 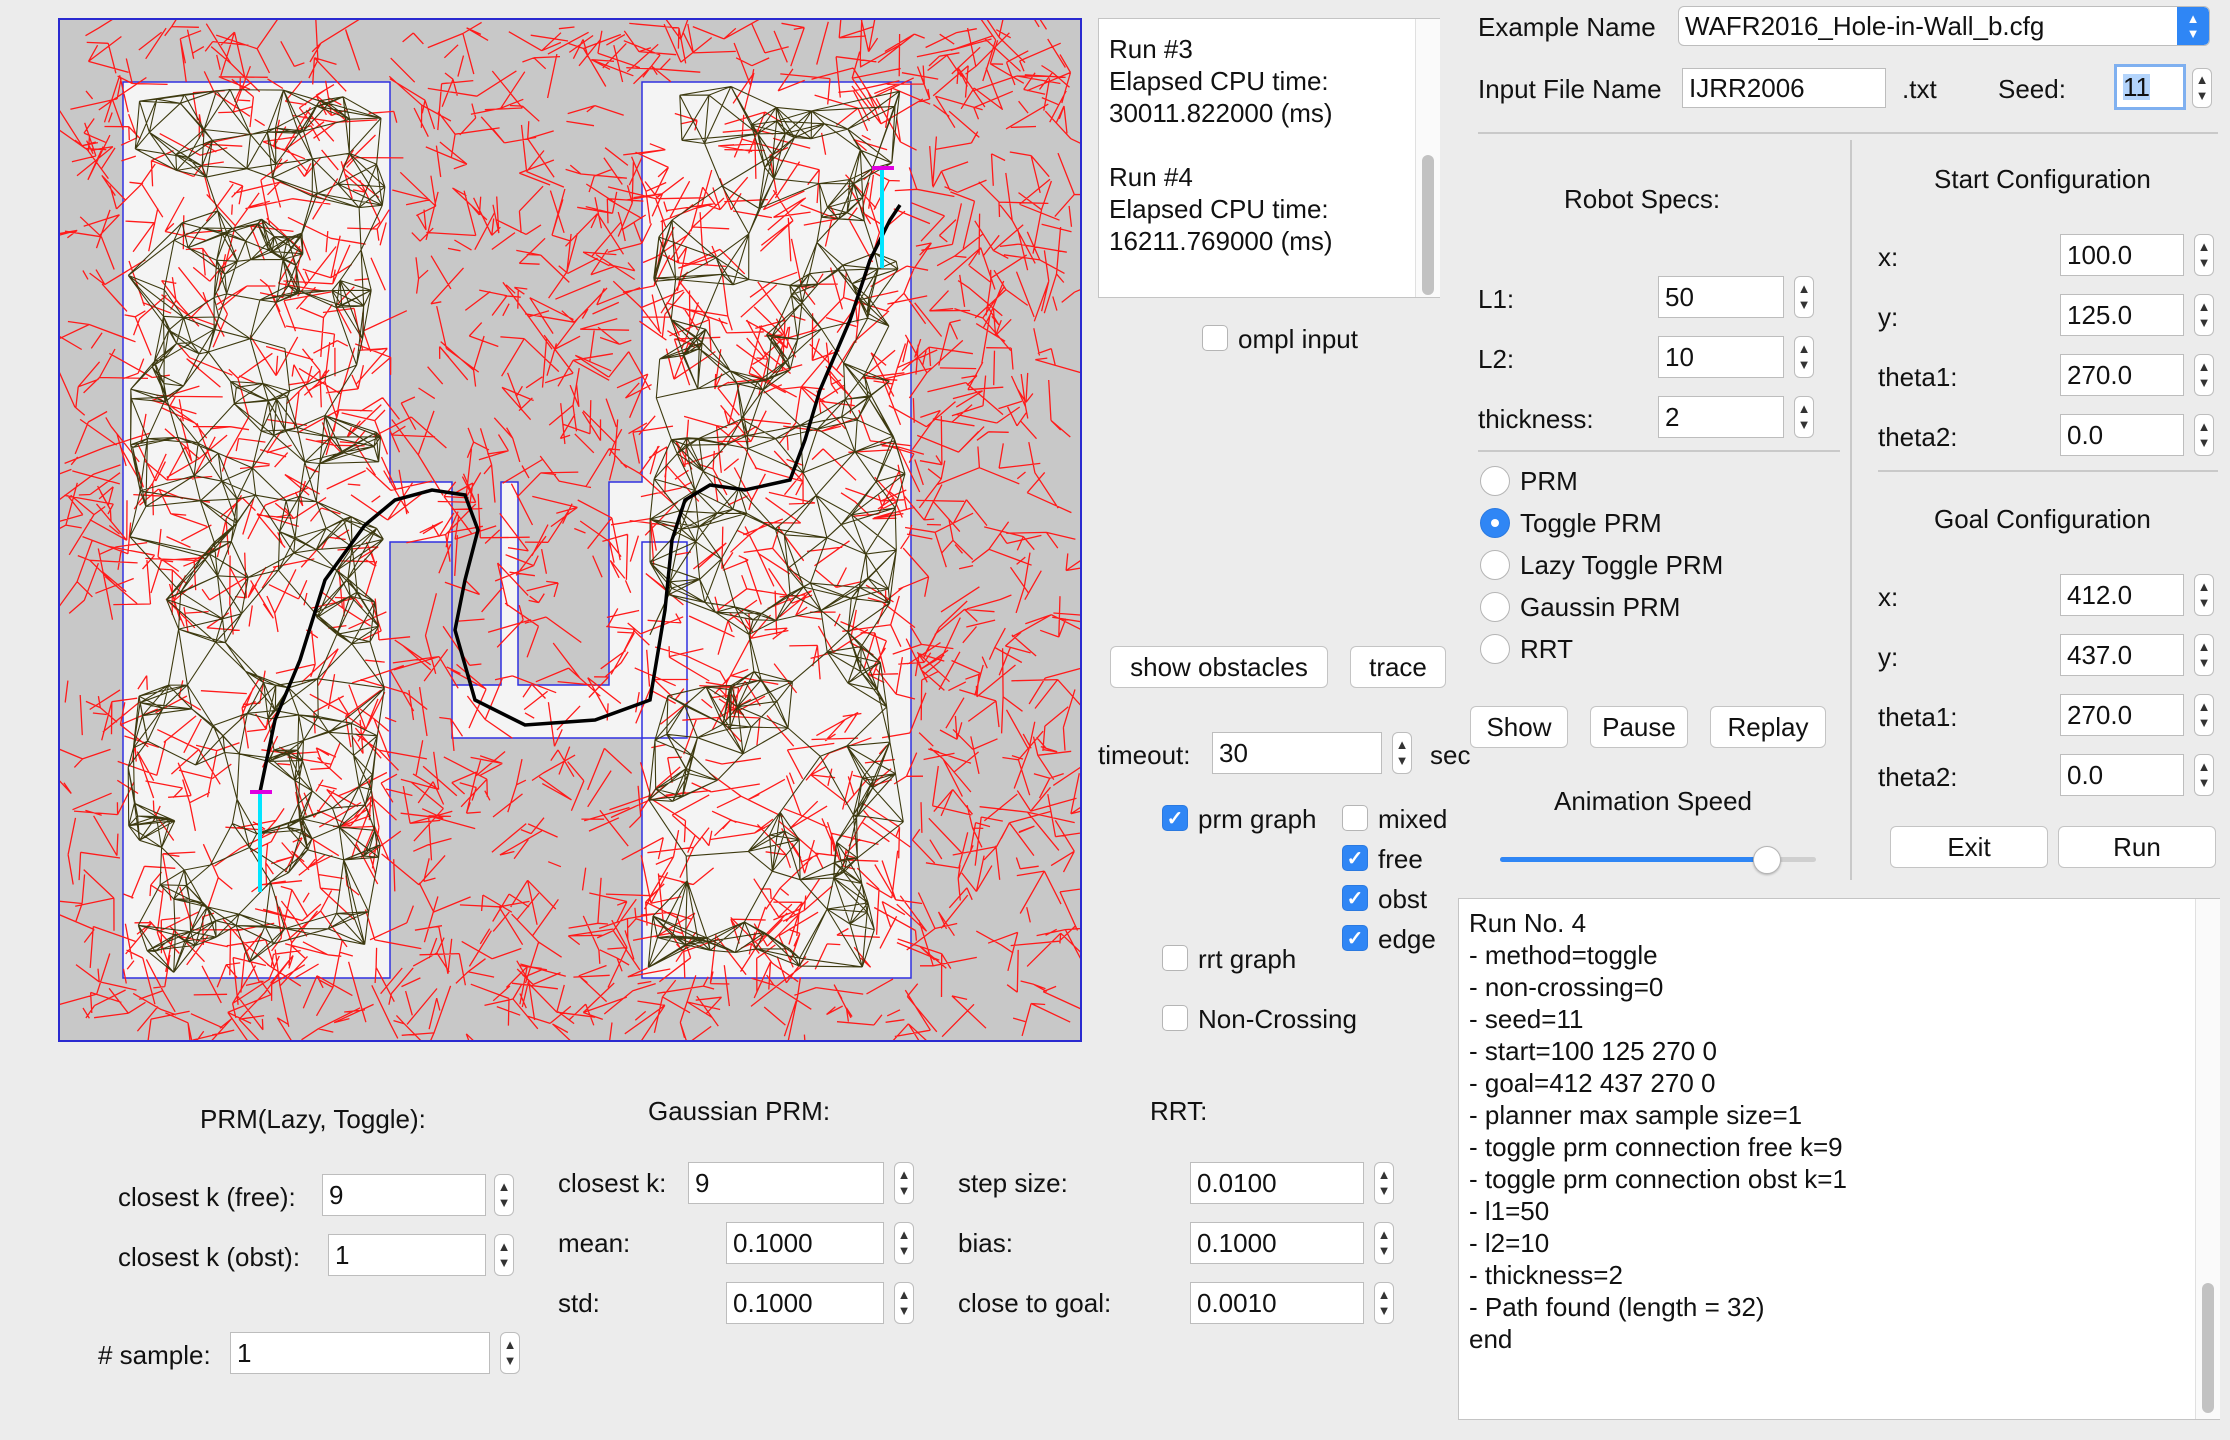 What do you see at coordinates (904, 1303) in the screenshot?
I see `gaussian-std-stepper: ▲ ▼` at bounding box center [904, 1303].